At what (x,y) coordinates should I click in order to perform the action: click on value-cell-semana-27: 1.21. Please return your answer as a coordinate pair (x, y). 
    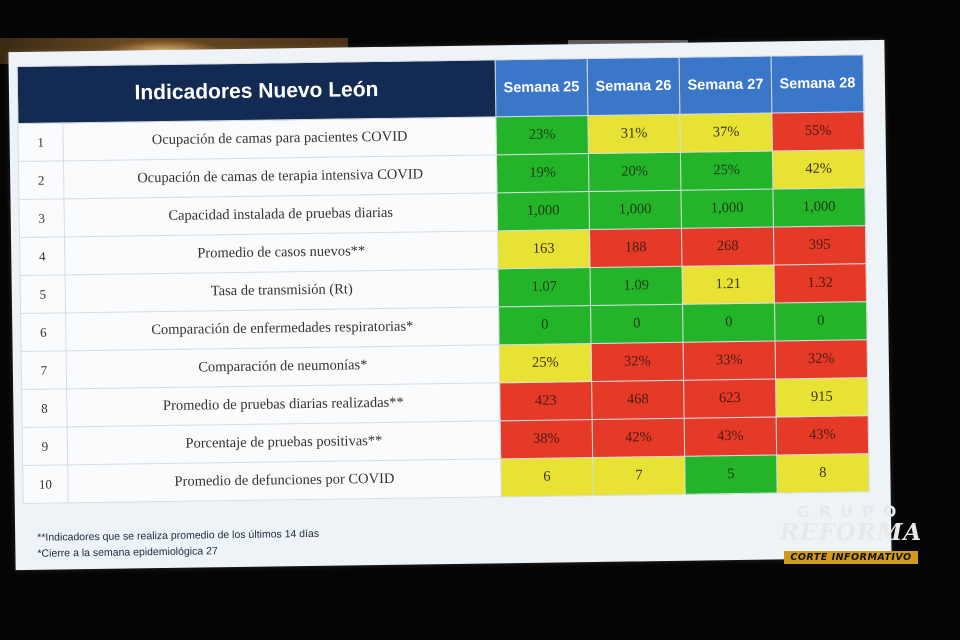
    Looking at the image, I should click on (728, 284).